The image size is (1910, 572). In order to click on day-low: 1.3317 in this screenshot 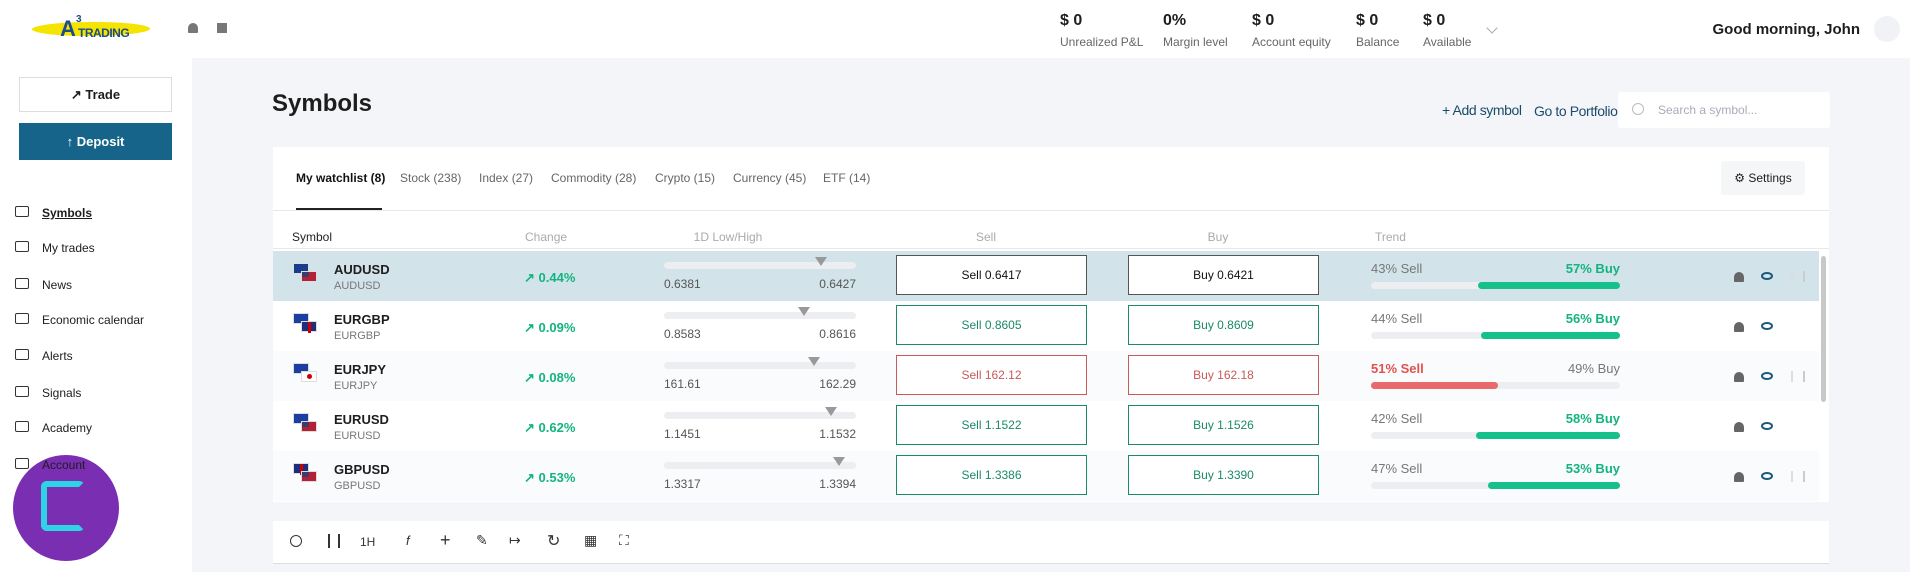, I will do `click(682, 484)`.